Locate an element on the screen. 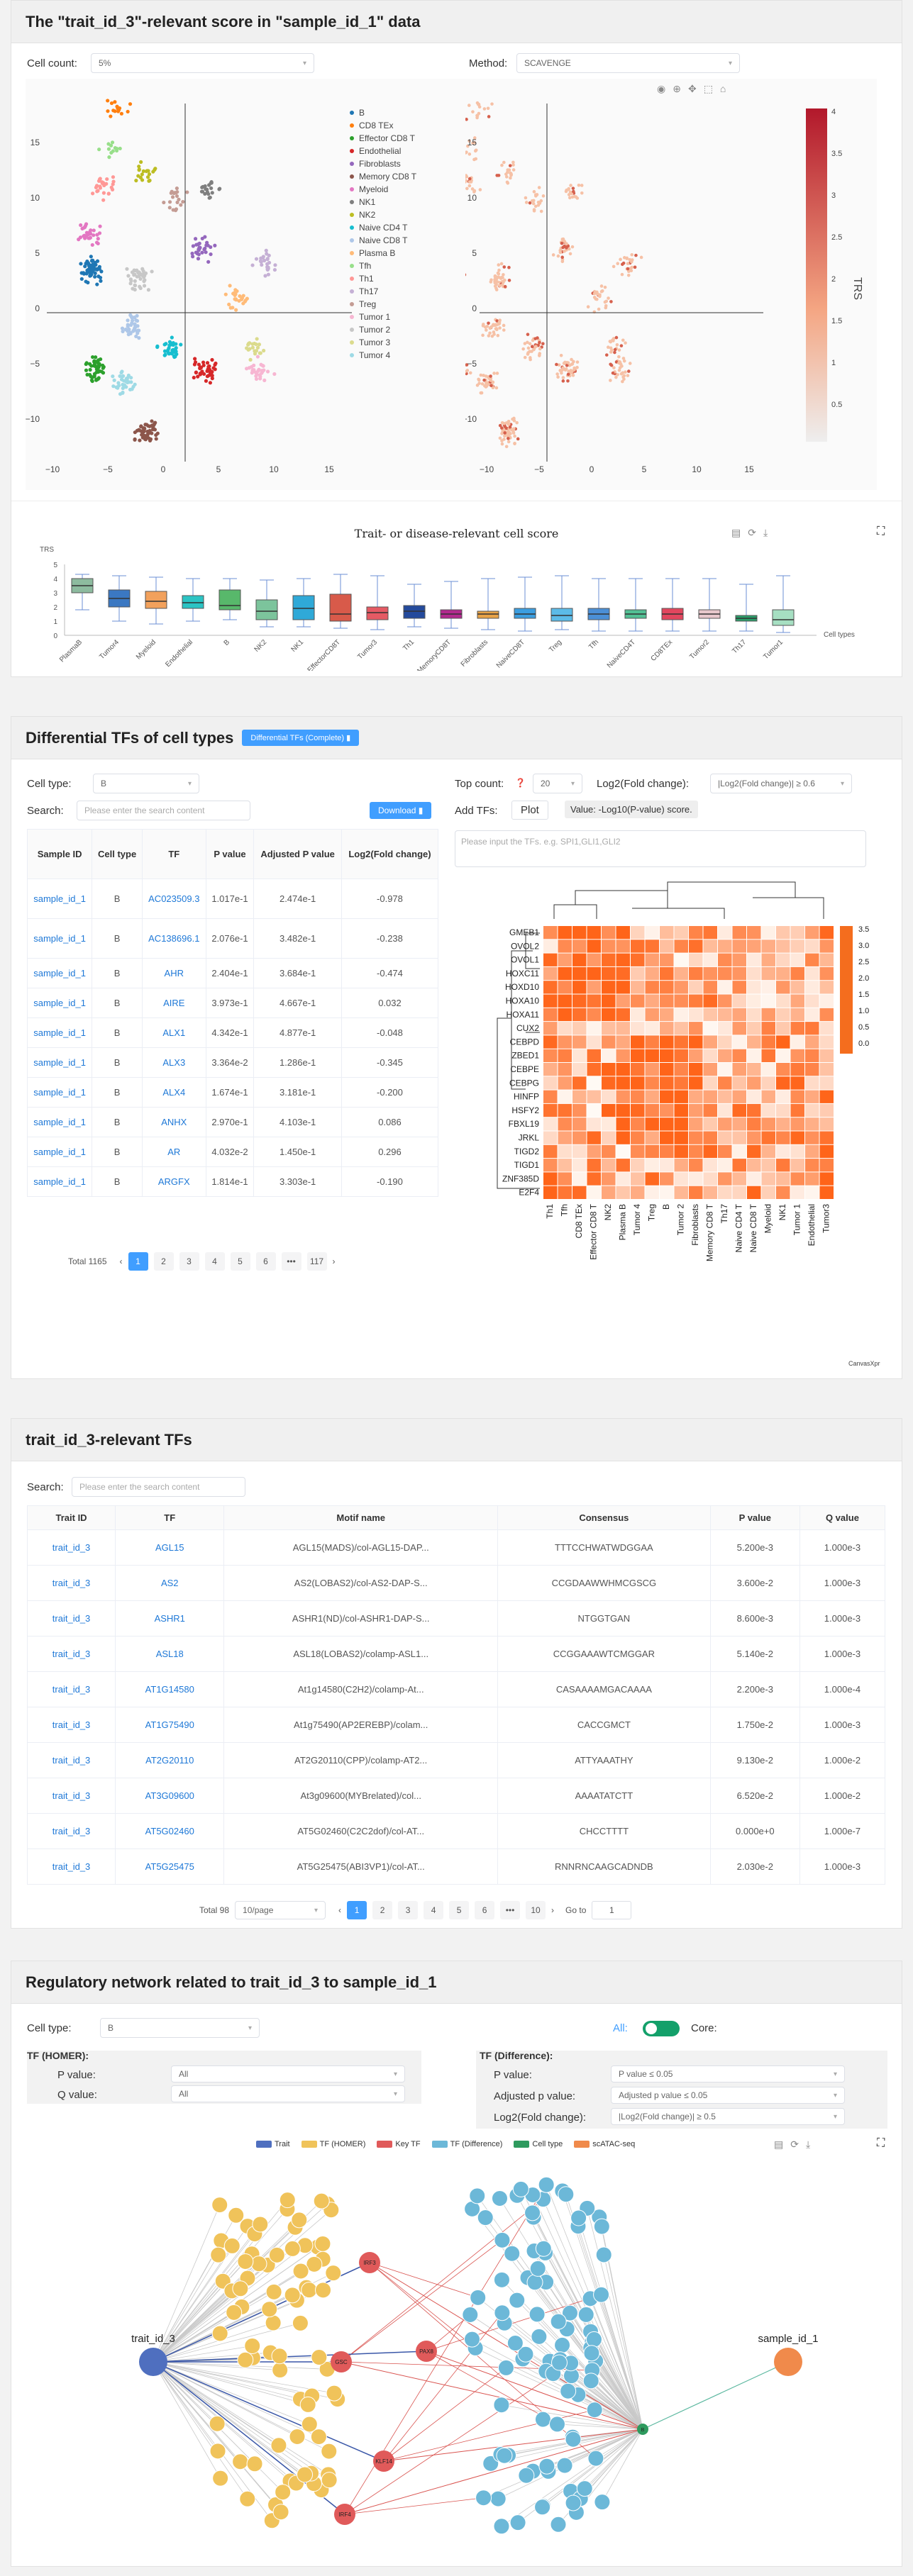 The width and height of the screenshot is (913, 2576). column-header: Cell type is located at coordinates (118, 854).